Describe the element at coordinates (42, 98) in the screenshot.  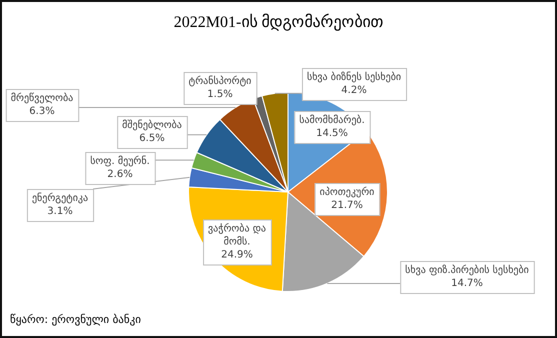
I see `slice-label: მრეწველობა` at that location.